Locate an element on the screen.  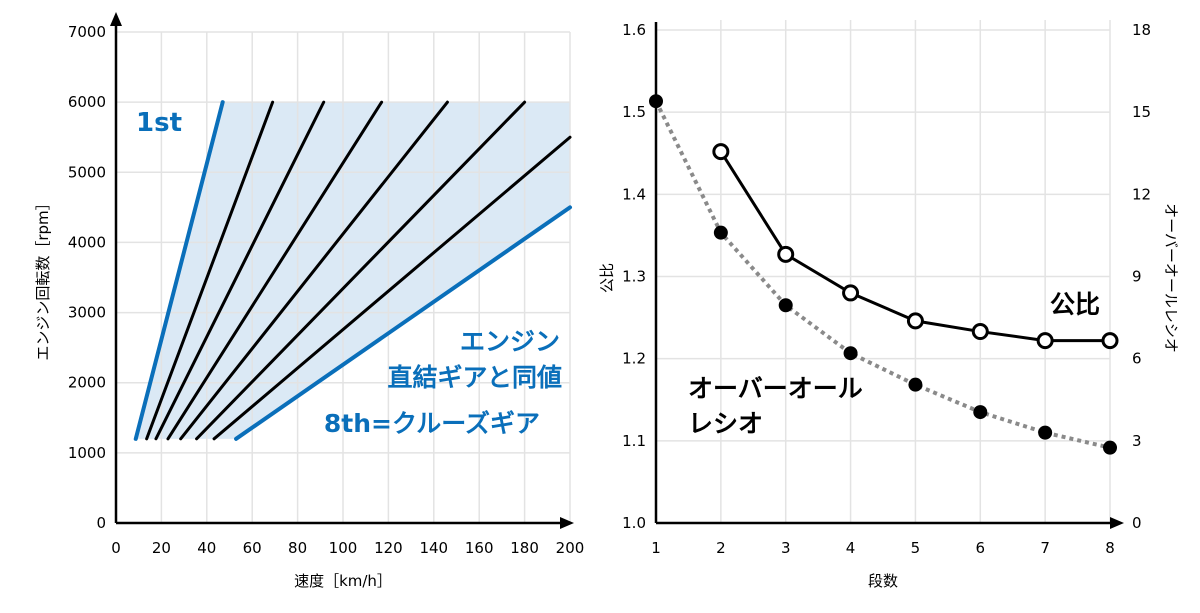
y-tick-label-left: 1.1 is located at coordinates (634, 441).